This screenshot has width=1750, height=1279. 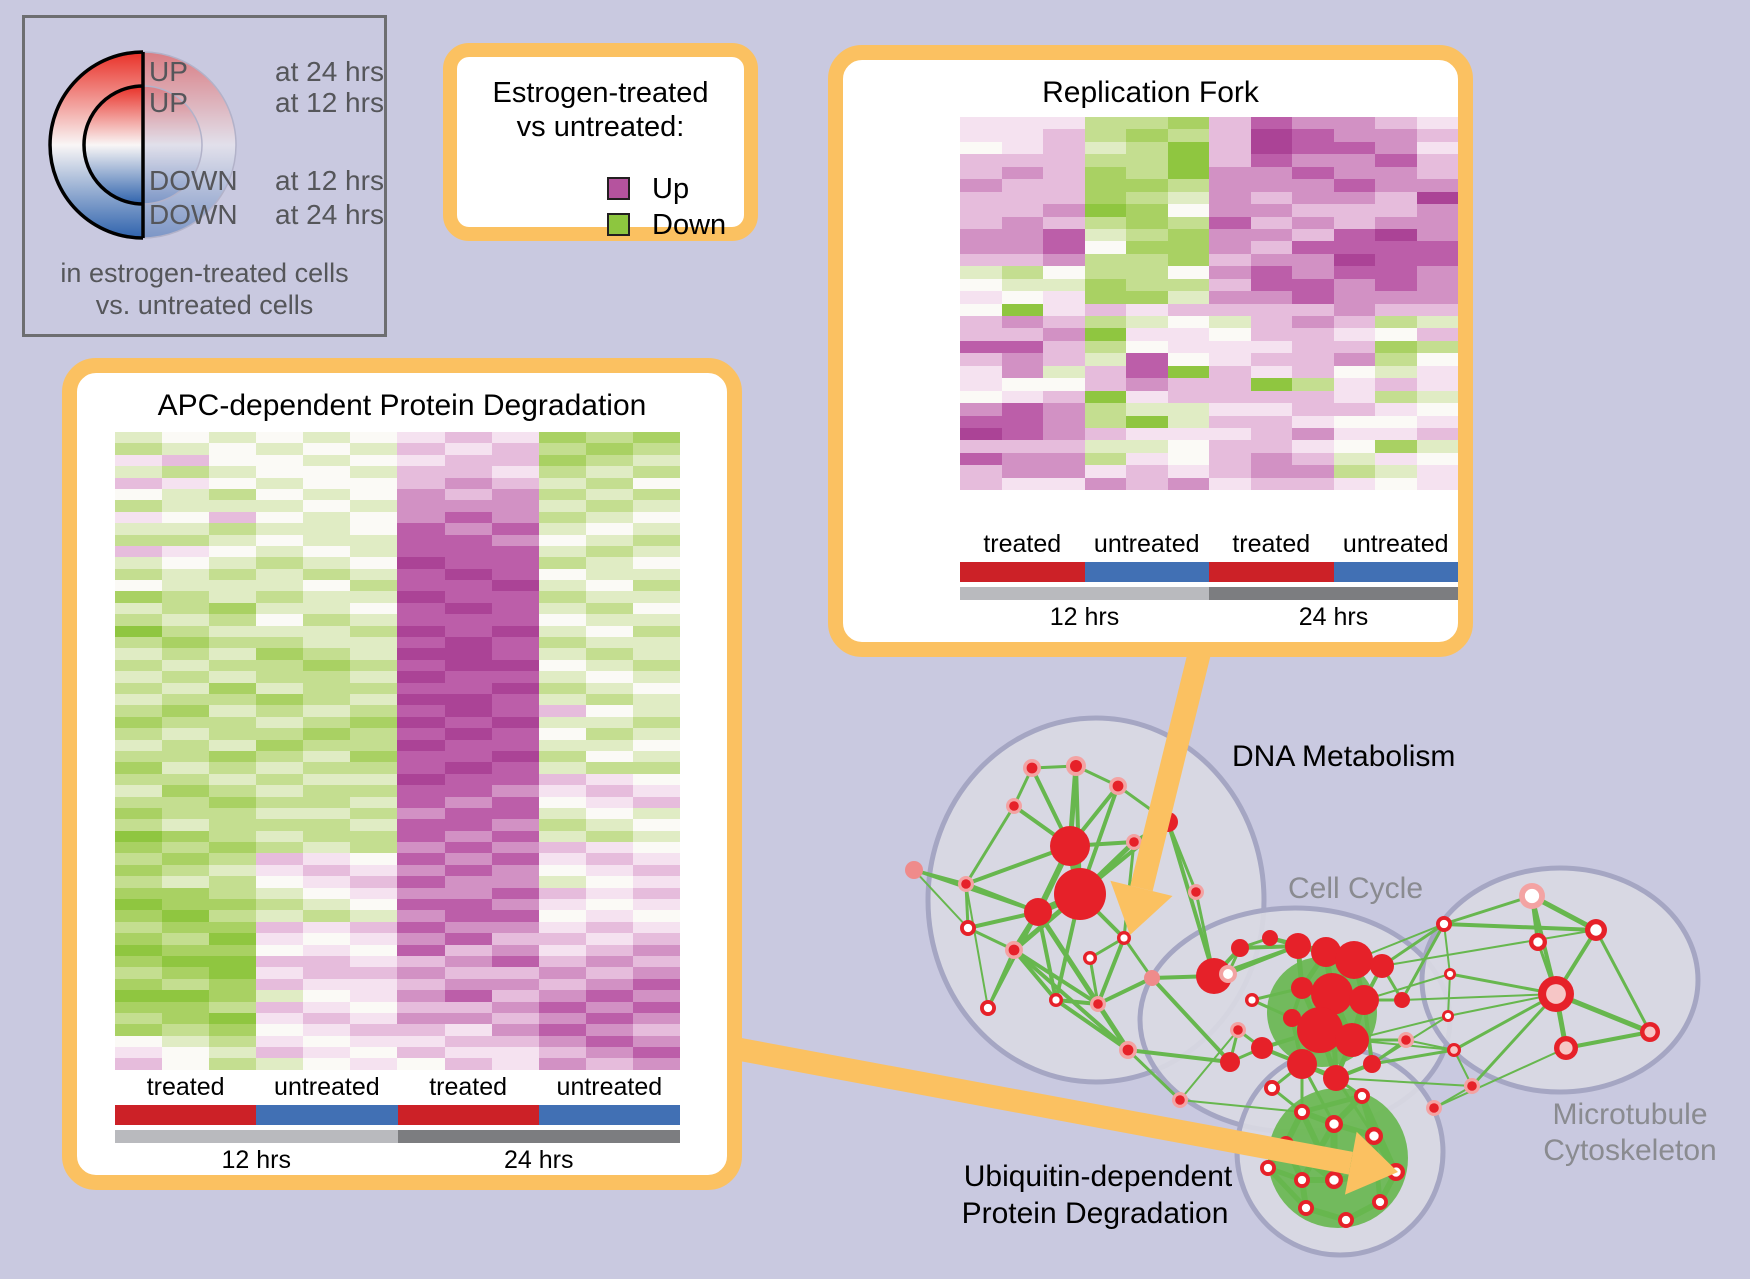 I want to click on key-word: DOWN, so click(x=193, y=180).